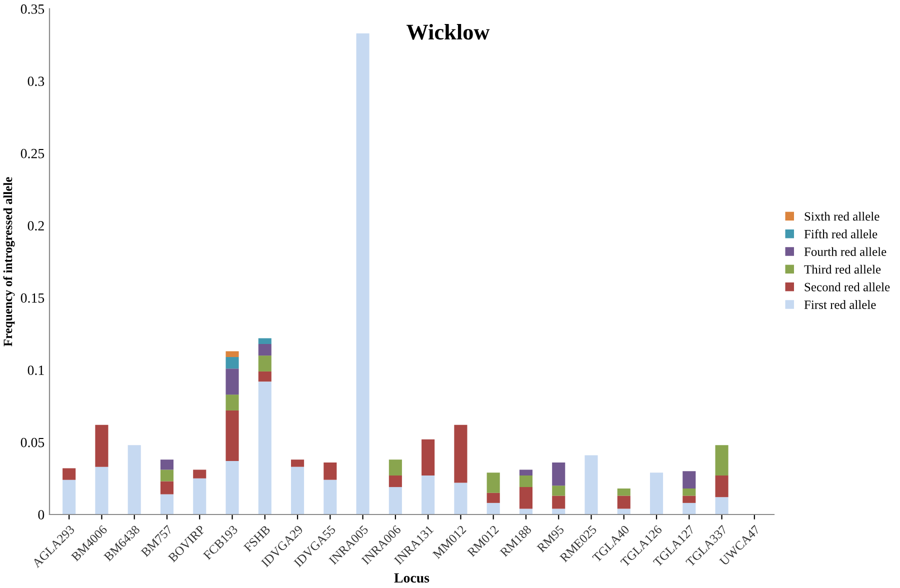 This screenshot has width=900, height=588. What do you see at coordinates (36, 81) in the screenshot?
I see `y-tick-label: 0.3` at bounding box center [36, 81].